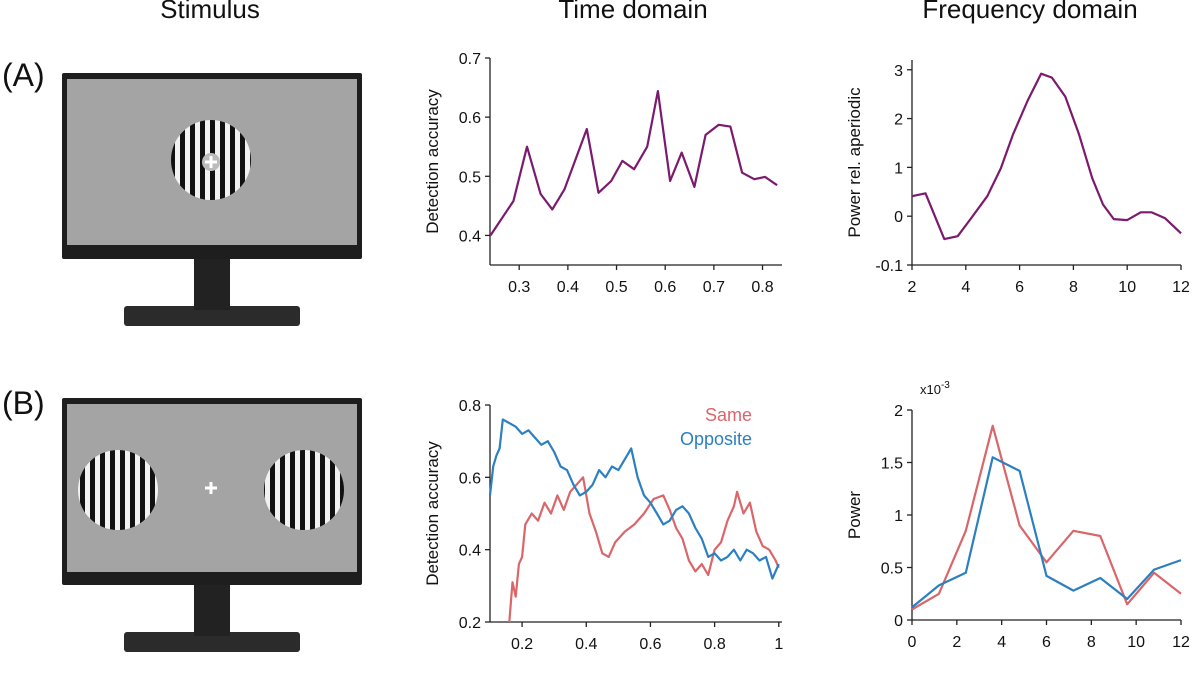 This screenshot has width=1200, height=680. I want to click on x-tick-label: 0.3, so click(519, 287).